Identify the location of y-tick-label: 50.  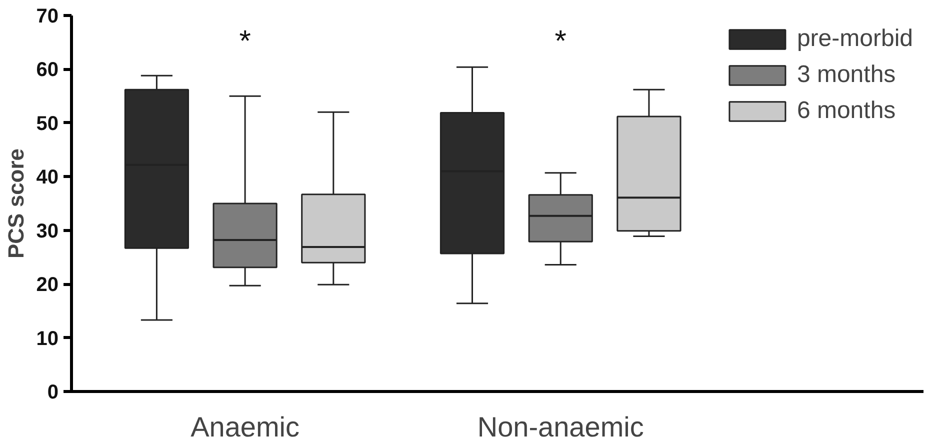
(47, 123).